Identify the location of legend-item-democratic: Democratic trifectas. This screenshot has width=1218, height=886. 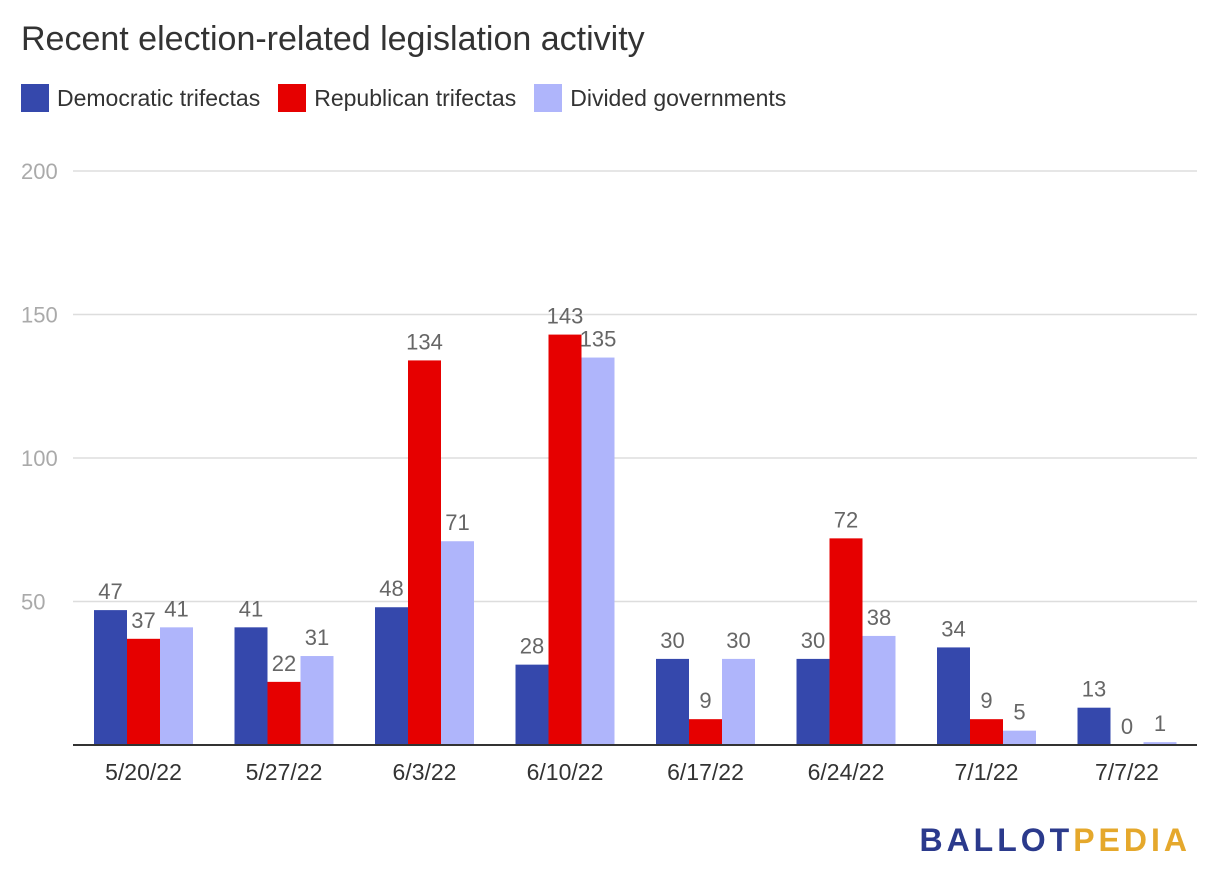
(140, 98).